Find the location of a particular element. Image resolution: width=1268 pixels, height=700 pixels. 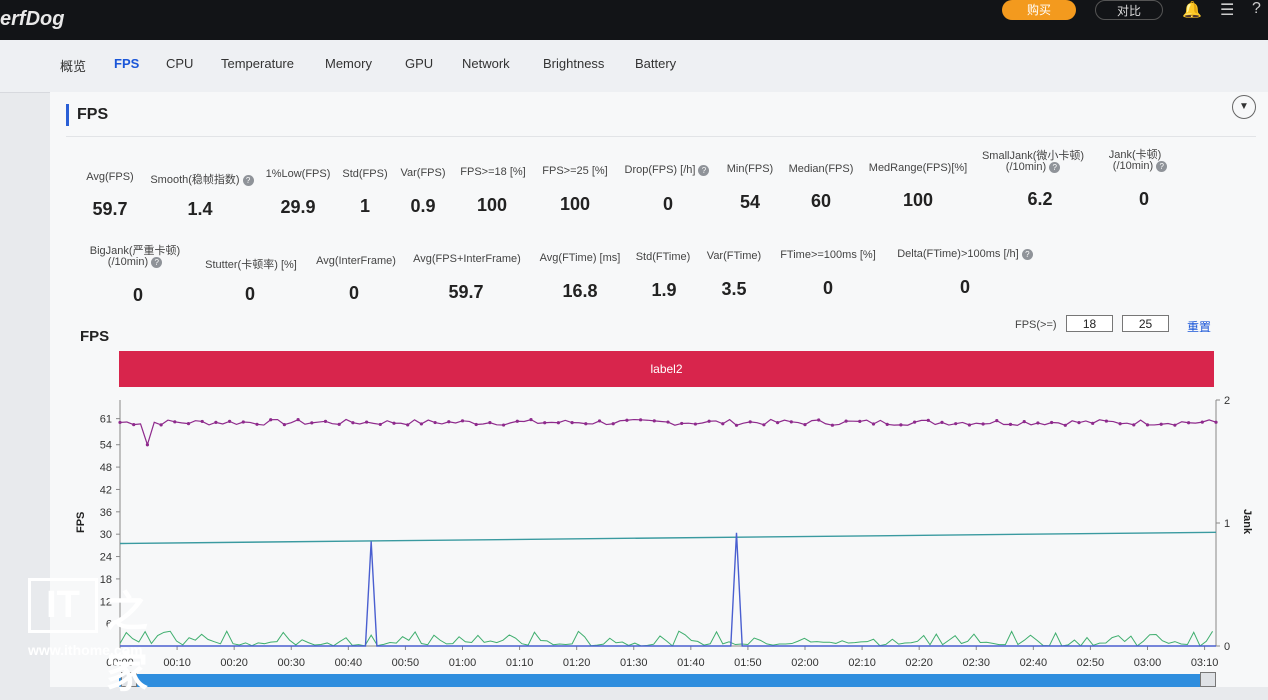

metric-label: Jank(卡顿) is located at coordinates (1135, 155).